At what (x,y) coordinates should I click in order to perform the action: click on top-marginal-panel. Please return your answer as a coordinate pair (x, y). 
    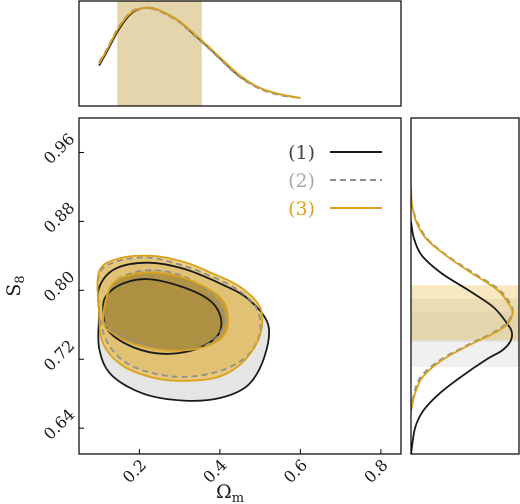
    Looking at the image, I should click on (240, 53).